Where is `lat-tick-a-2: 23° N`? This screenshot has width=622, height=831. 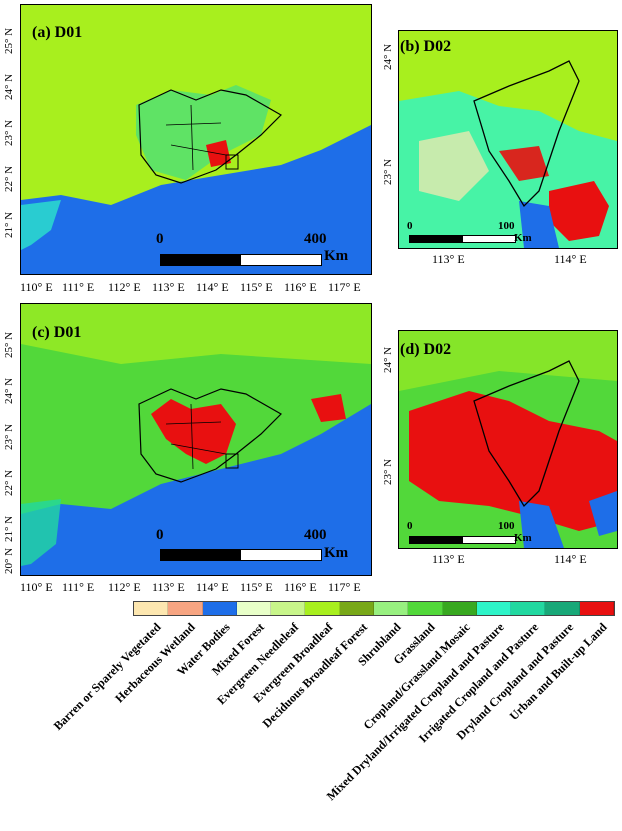
lat-tick-a-2: 23° N is located at coordinates (9, 132).